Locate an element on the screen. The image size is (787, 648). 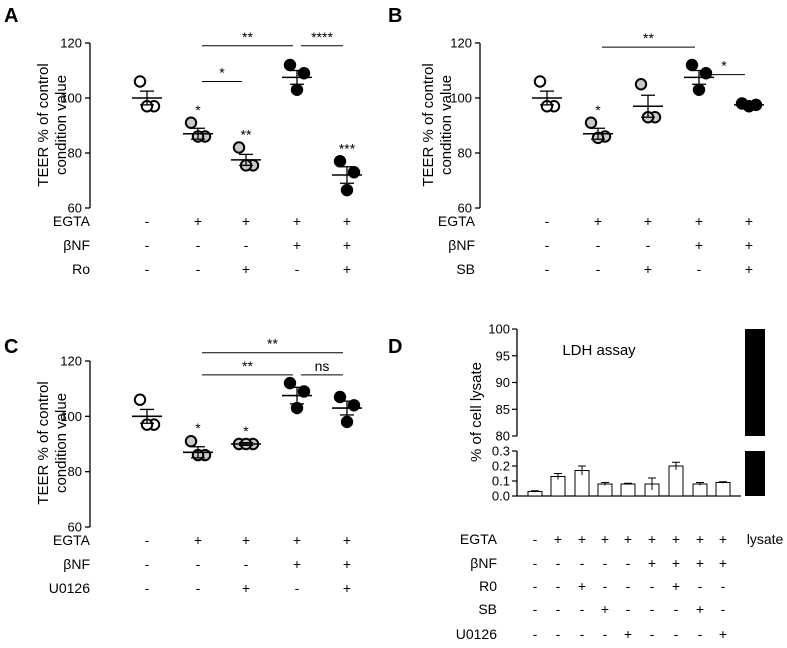
panel-c-treatment-1-value-0: - is located at coordinates (147, 564).